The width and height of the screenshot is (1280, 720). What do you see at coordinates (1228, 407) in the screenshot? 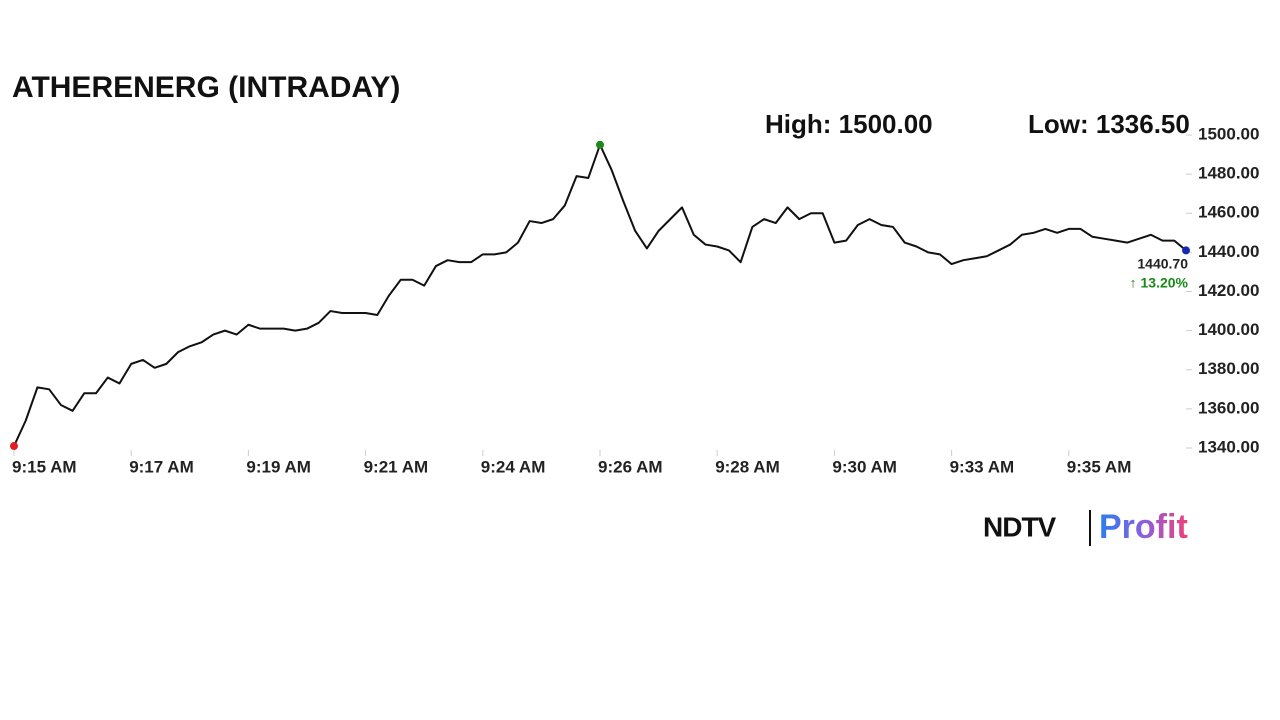
I see `y-tick-label: 1360.00` at bounding box center [1228, 407].